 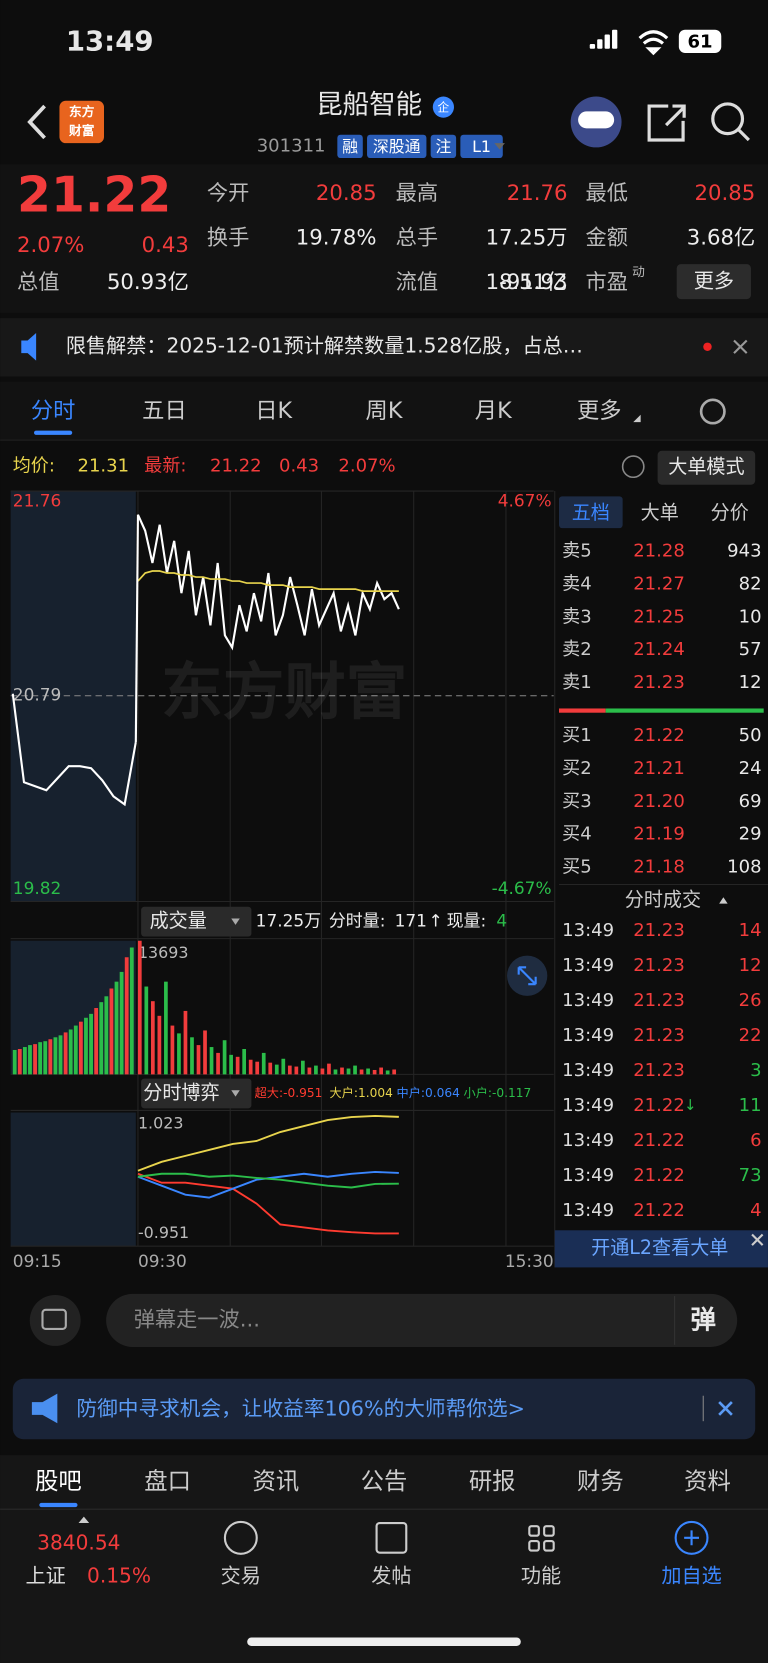 I want to click on notice-dot, so click(x=707, y=347).